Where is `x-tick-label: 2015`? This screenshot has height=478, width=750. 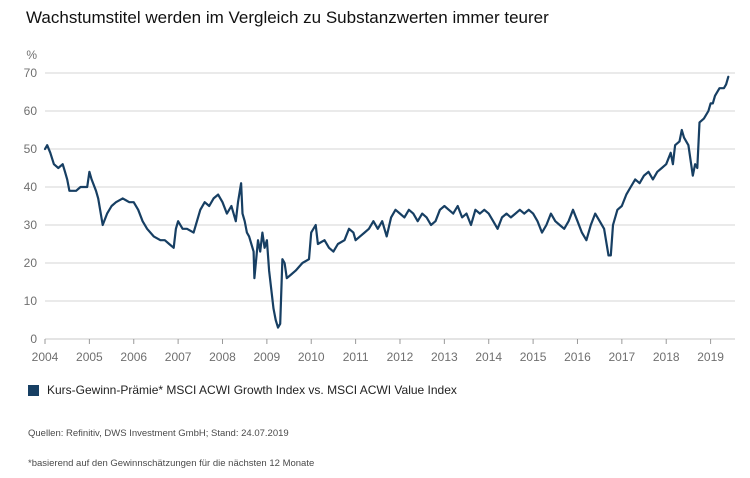 x-tick-label: 2015 is located at coordinates (533, 357).